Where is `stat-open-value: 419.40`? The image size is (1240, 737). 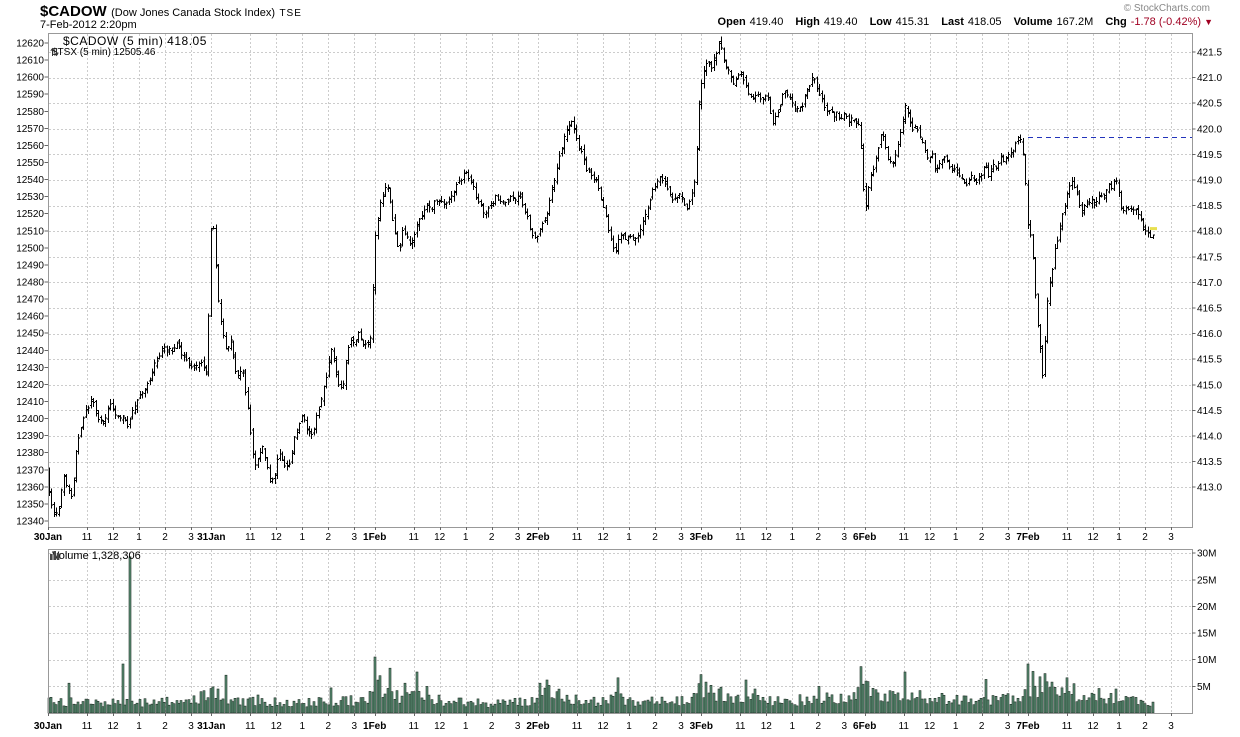 stat-open-value: 419.40 is located at coordinates (766, 22).